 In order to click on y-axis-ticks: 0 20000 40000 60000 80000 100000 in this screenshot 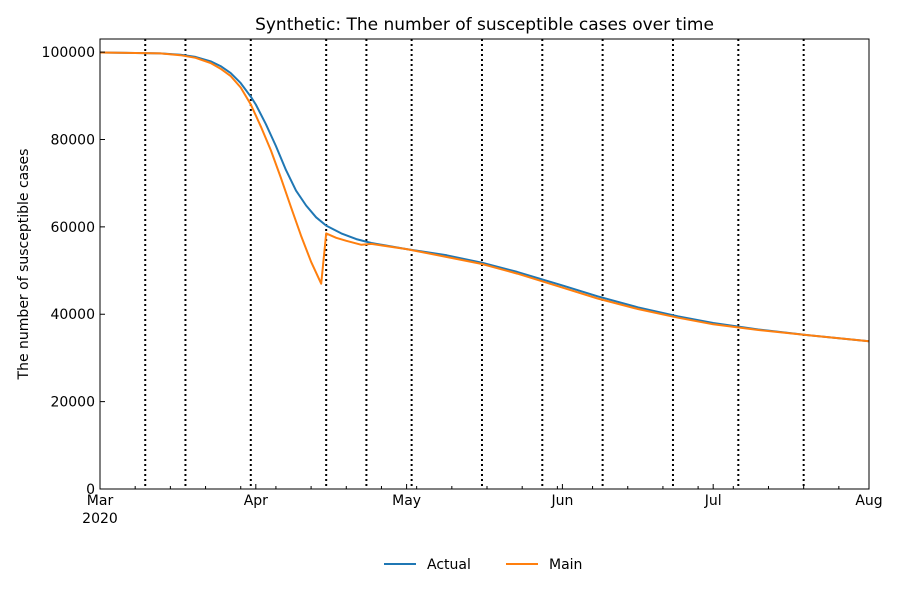, I will do `click(73, 271)`.